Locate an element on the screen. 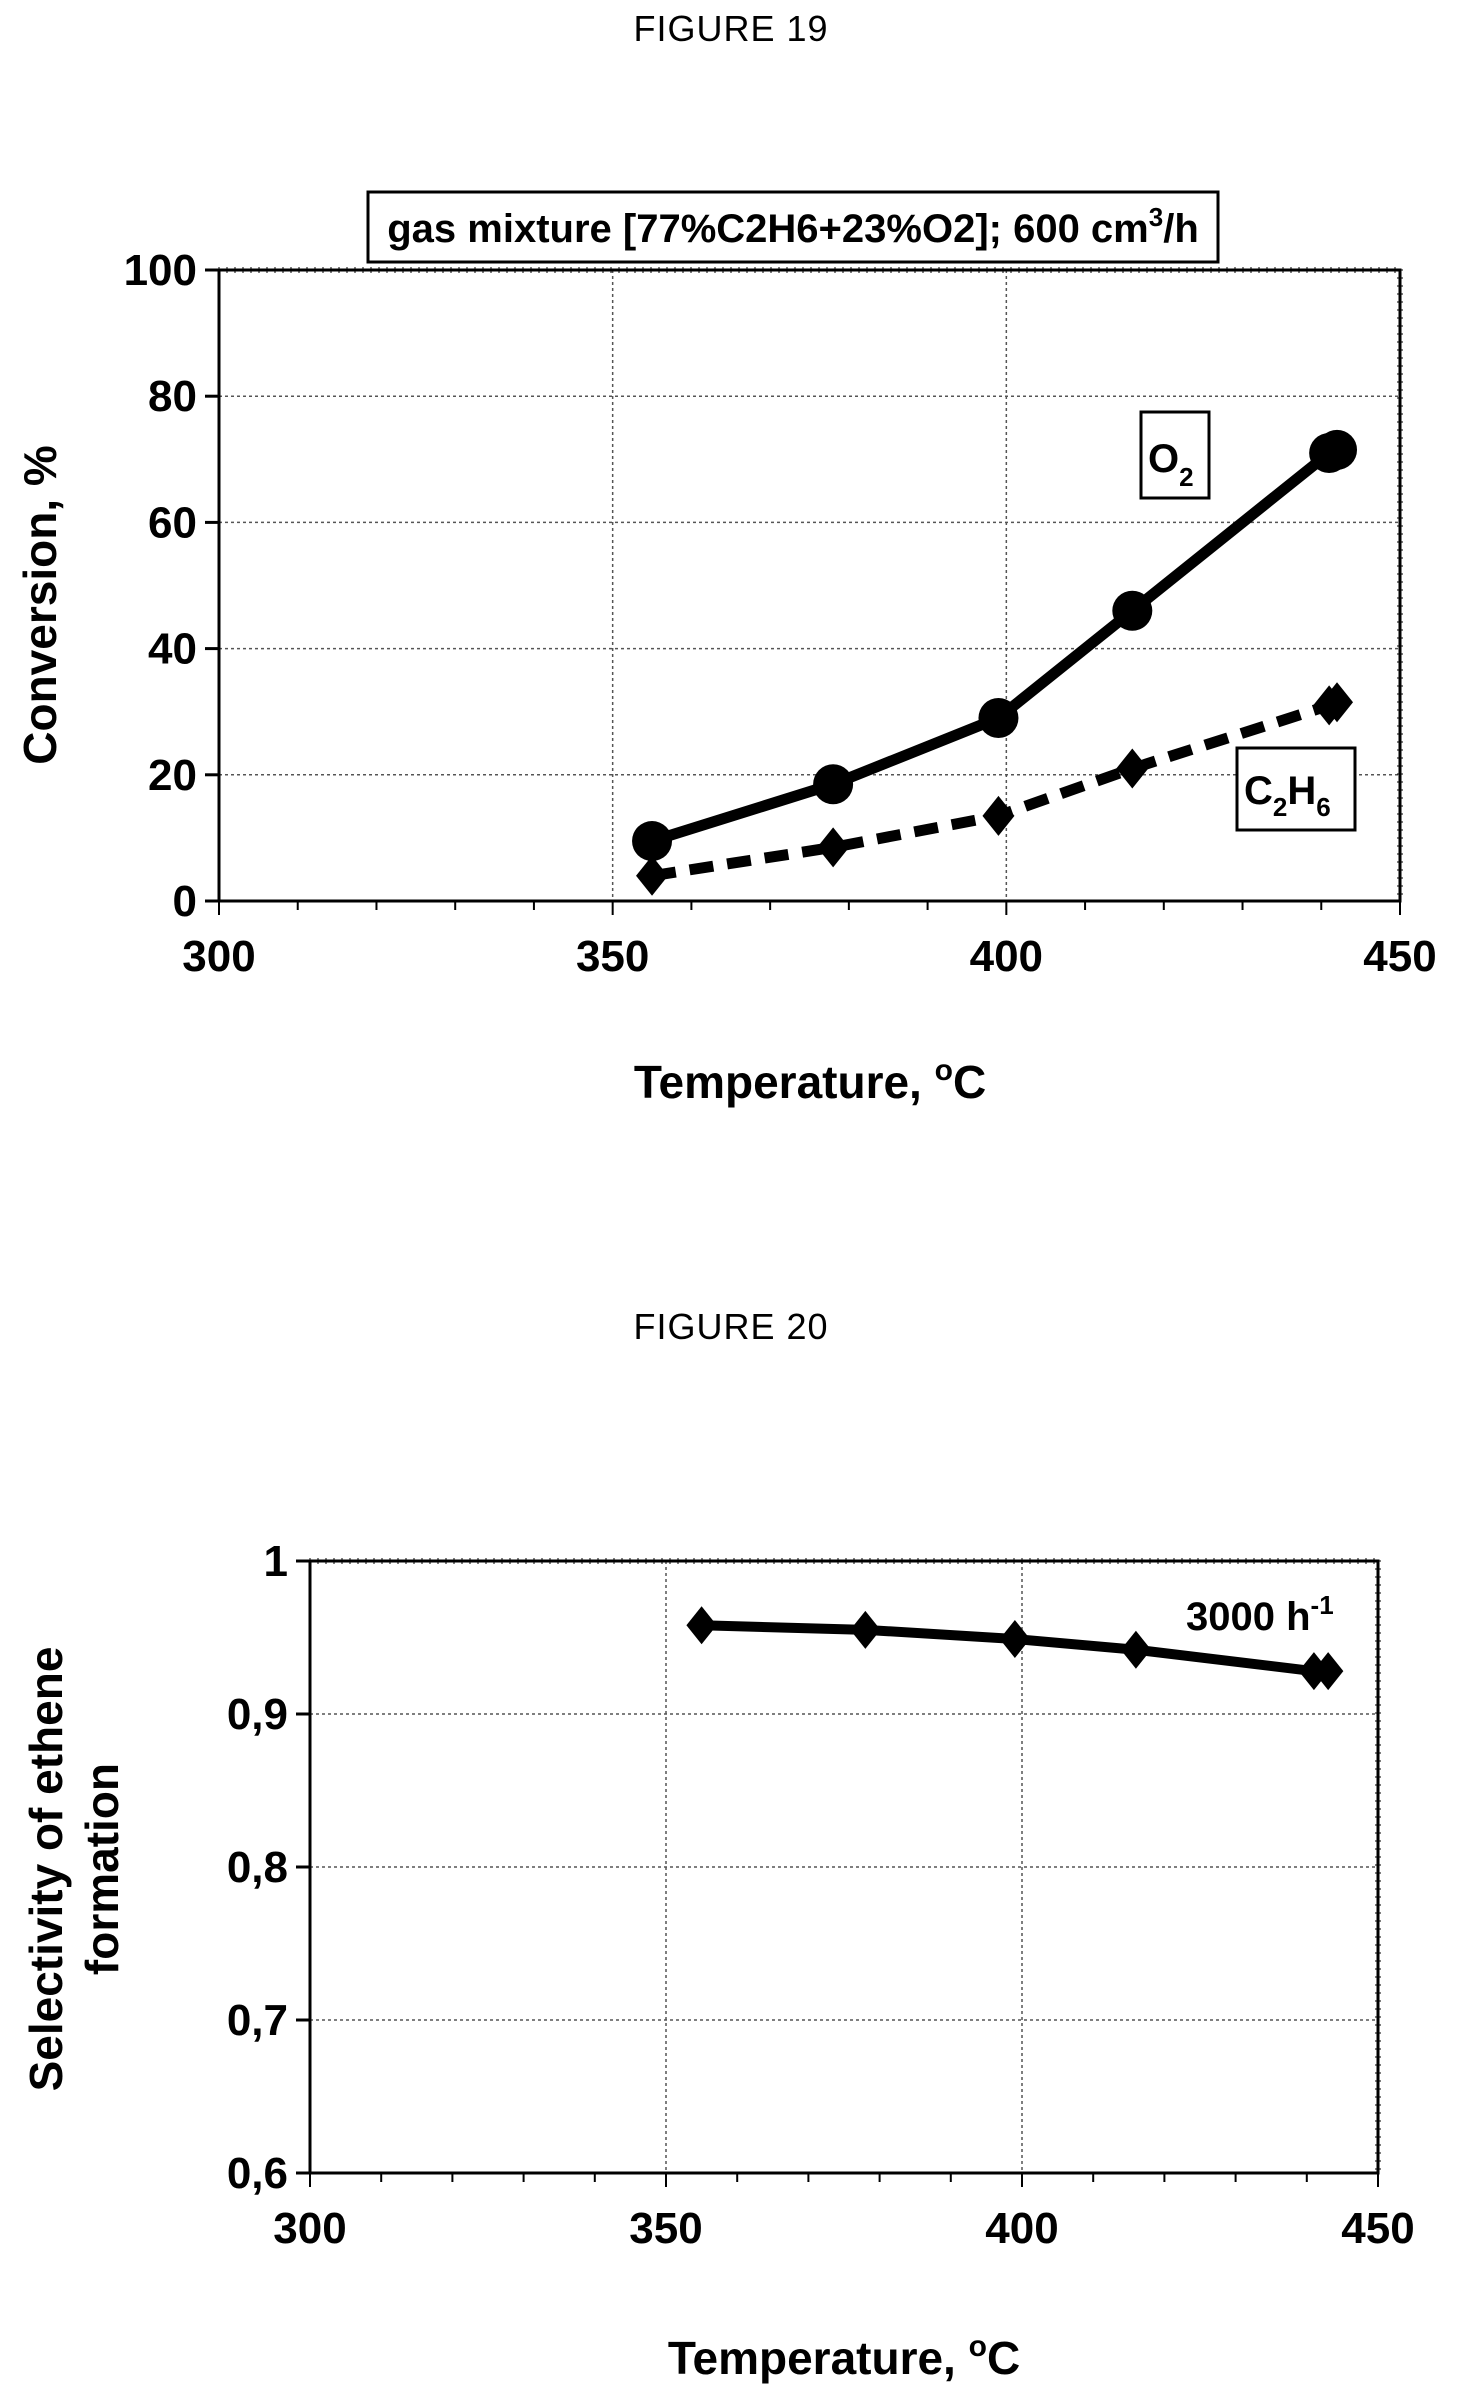 This screenshot has height=2404, width=1462. legend-c2h6-box is located at coordinates (1296, 789).